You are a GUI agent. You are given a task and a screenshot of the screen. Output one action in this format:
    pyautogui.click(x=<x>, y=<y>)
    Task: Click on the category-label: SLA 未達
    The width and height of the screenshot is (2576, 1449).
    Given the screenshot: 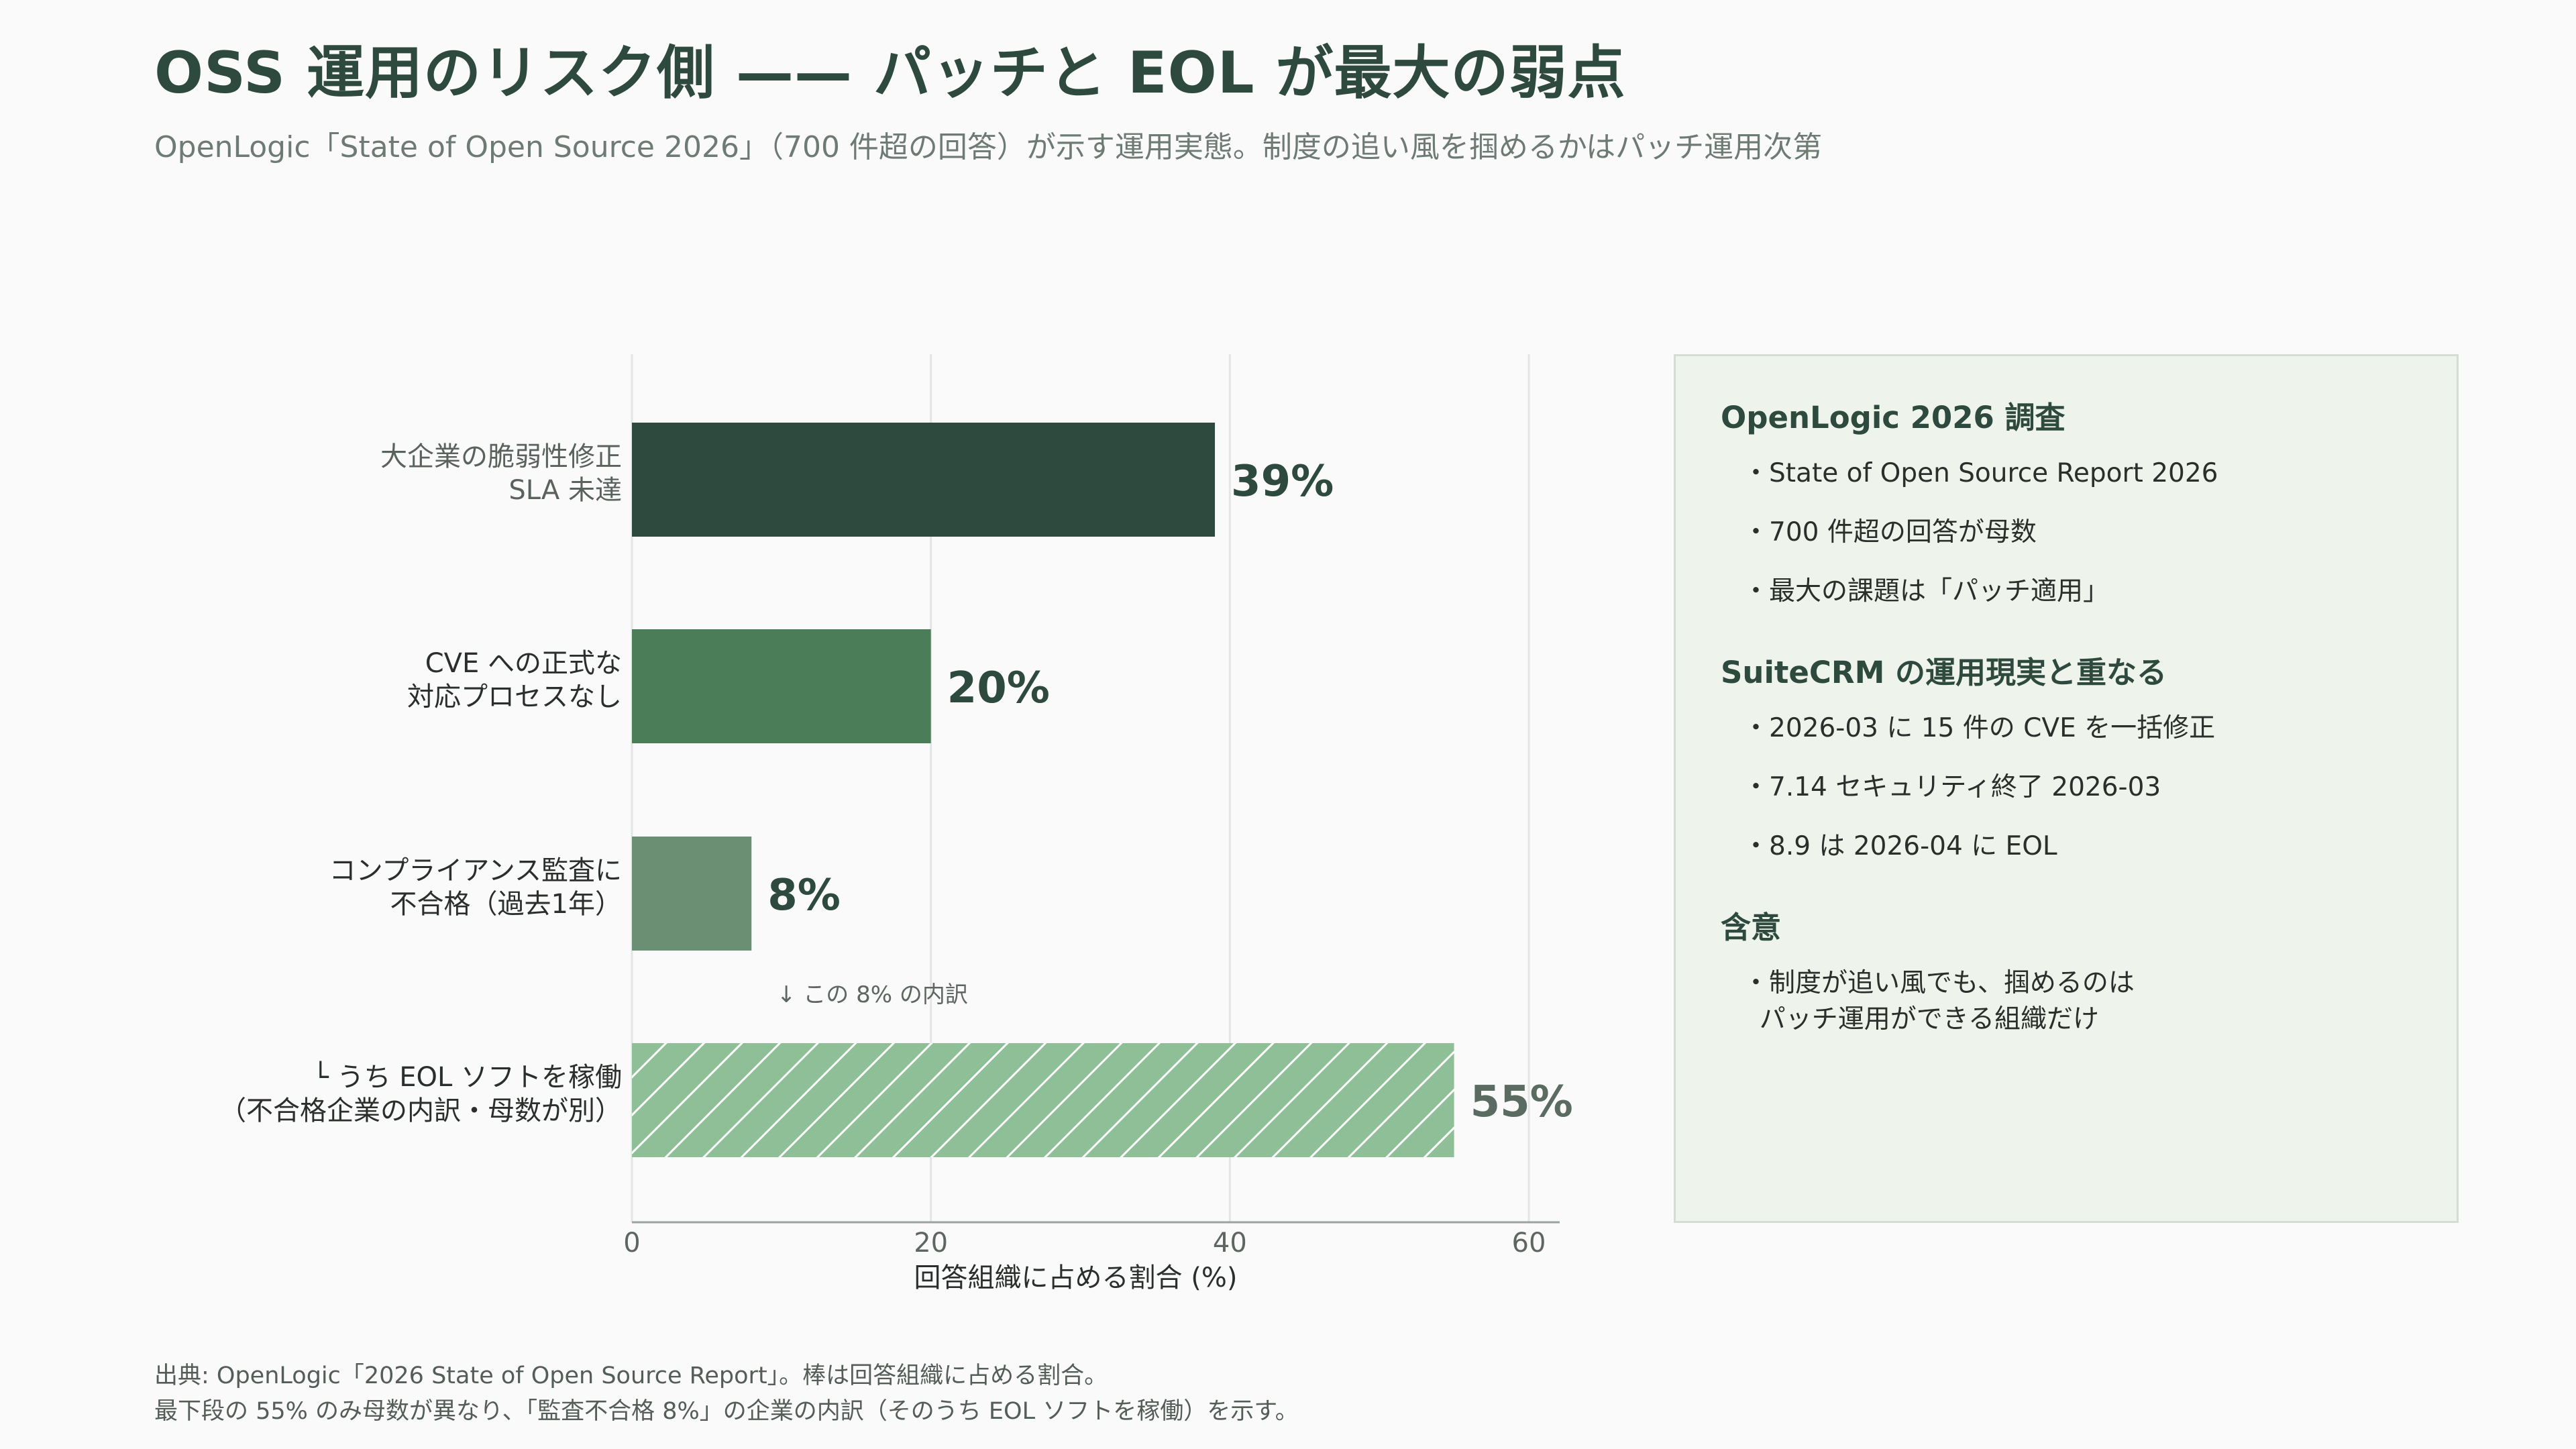 What is the action you would take?
    pyautogui.click(x=565, y=490)
    